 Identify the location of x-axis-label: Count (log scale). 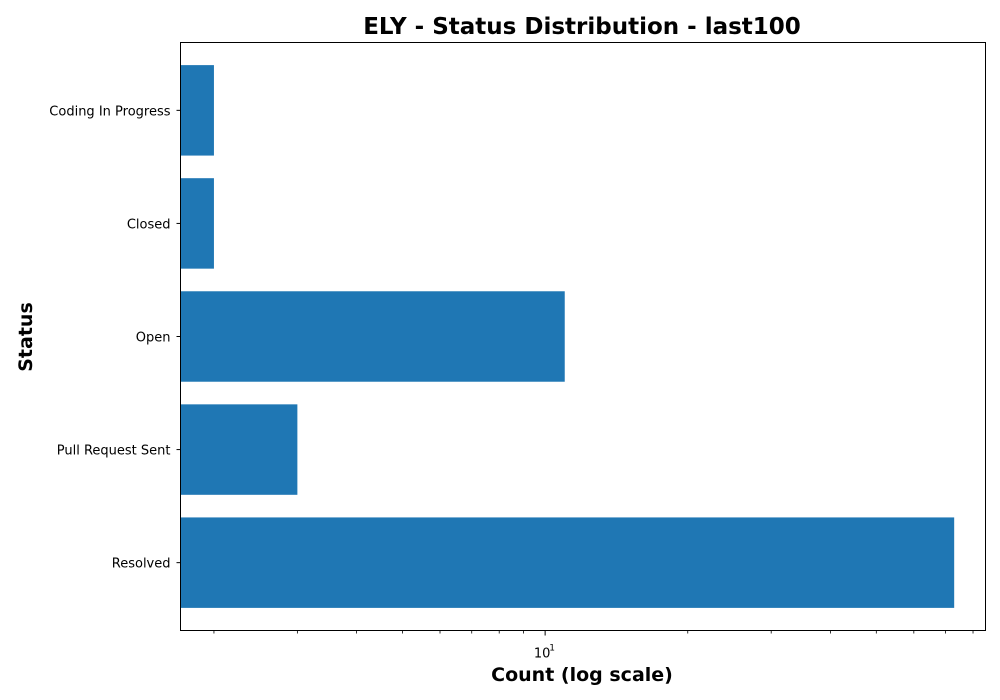
(582, 675).